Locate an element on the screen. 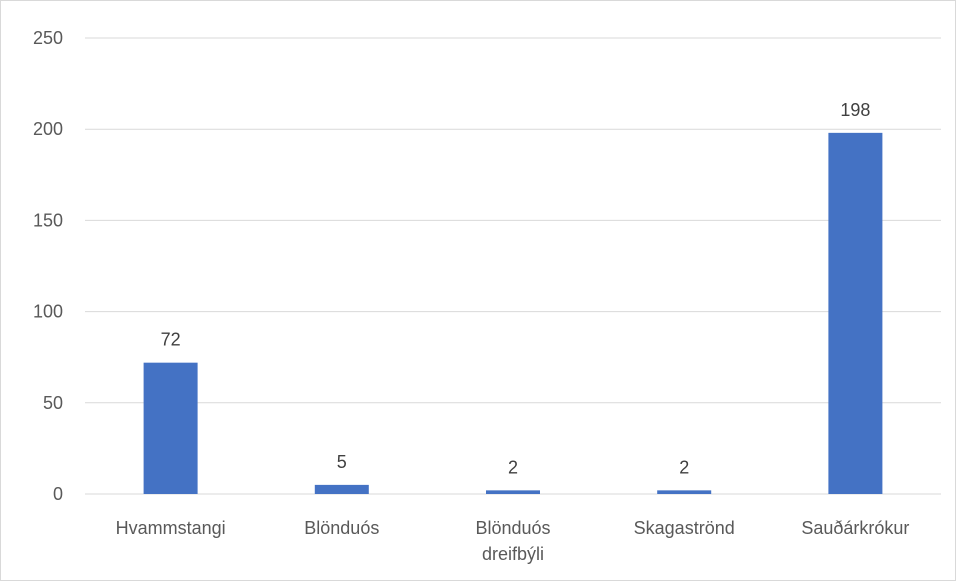  y-tick-label: 100 is located at coordinates (48, 312).